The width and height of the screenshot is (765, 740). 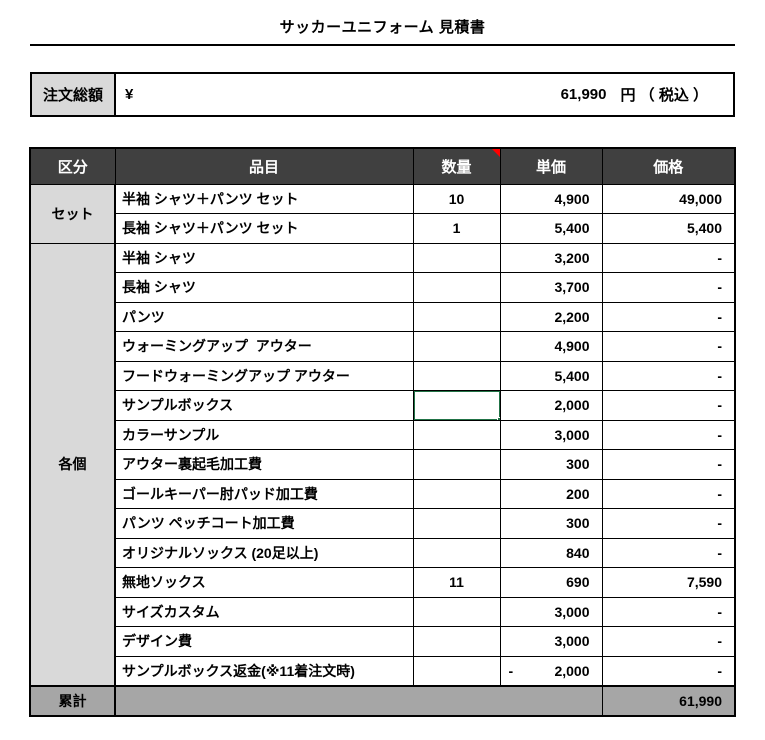 I want to click on item-cell: ウォーミングアップ アウター, so click(x=264, y=346).